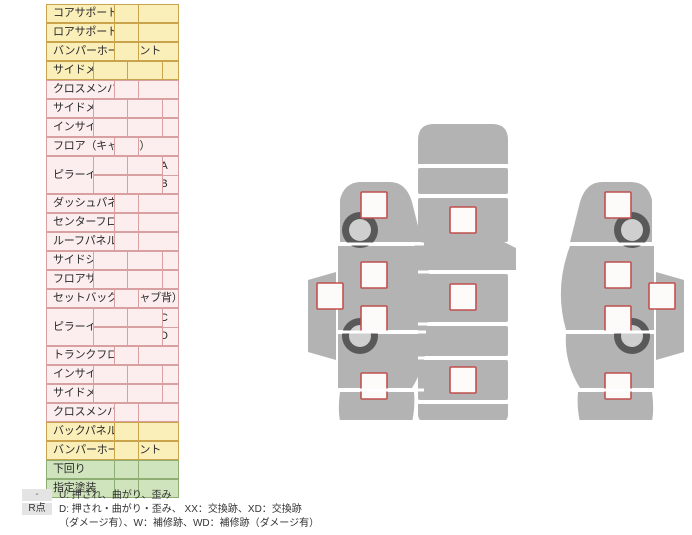 Image resolution: width=692 pixels, height=535 pixels. What do you see at coordinates (112, 203) in the screenshot?
I see `row-label: ダッシュパネル` at bounding box center [112, 203].